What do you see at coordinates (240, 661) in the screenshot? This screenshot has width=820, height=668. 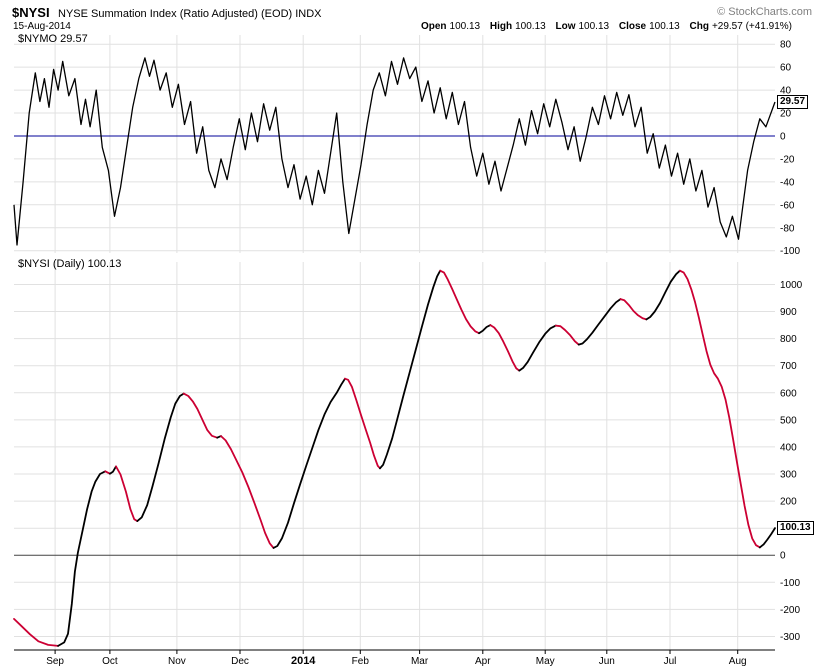 I see `x-axis-month-label: Dec` at bounding box center [240, 661].